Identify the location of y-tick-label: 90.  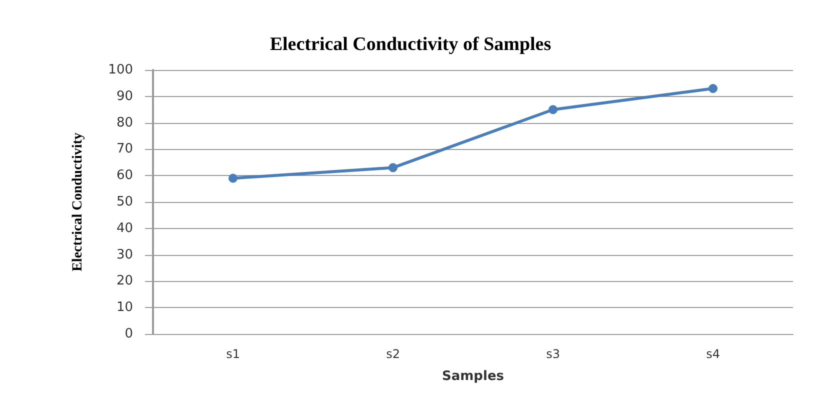
(124, 96).